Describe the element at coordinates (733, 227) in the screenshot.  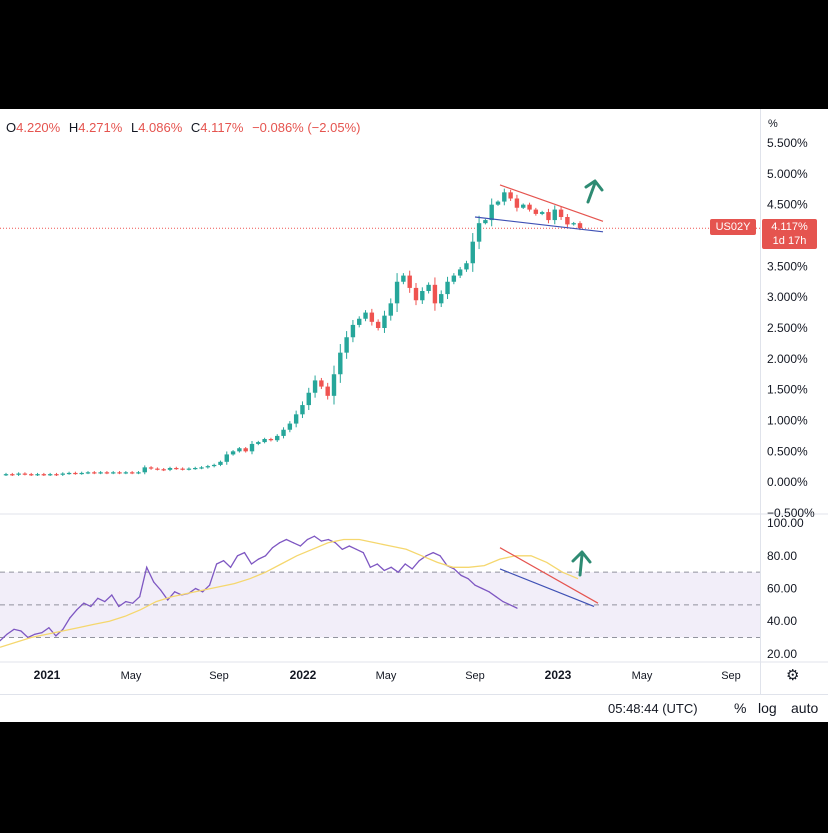
I see `symbol-tag: US02Y` at that location.